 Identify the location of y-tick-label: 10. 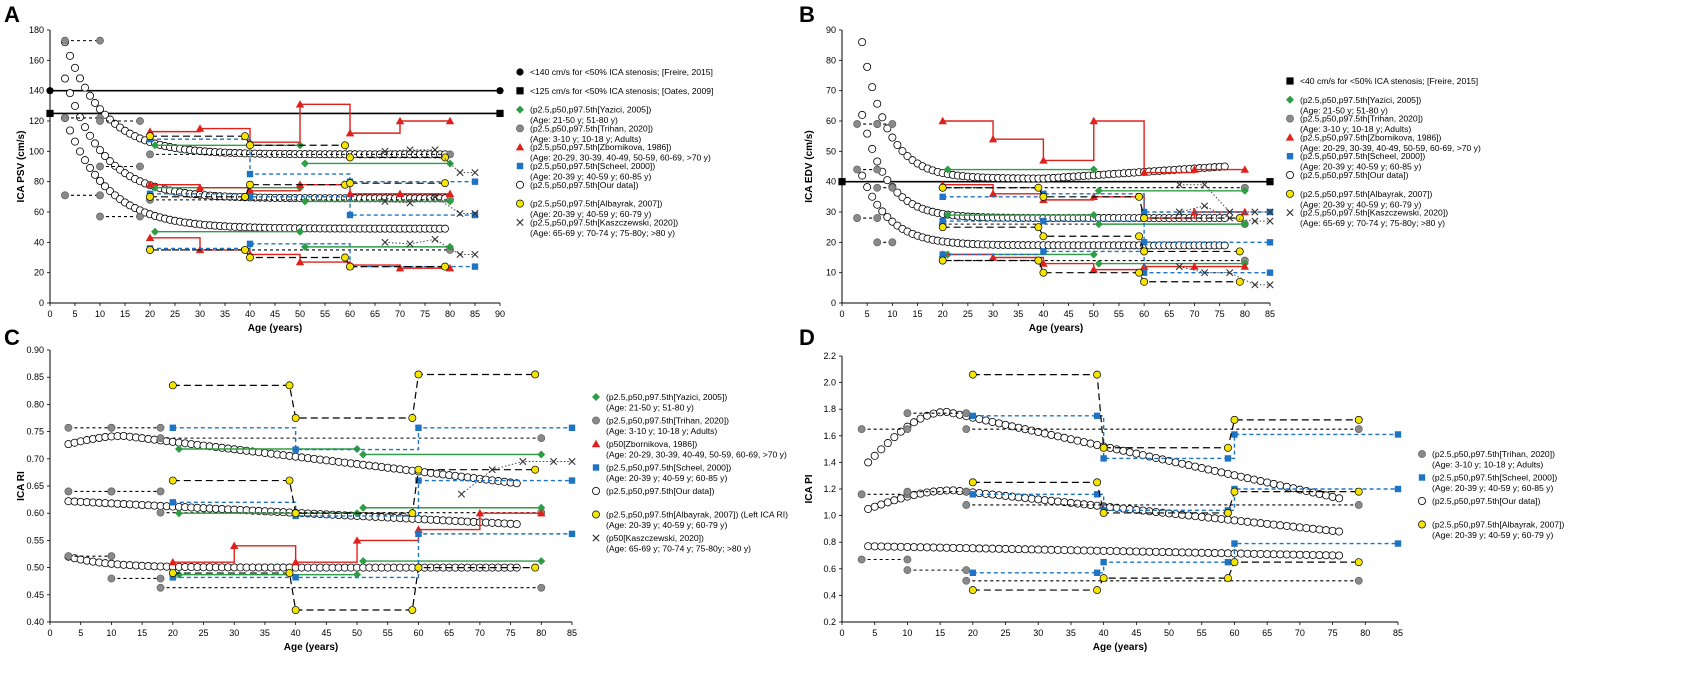
(831, 273).